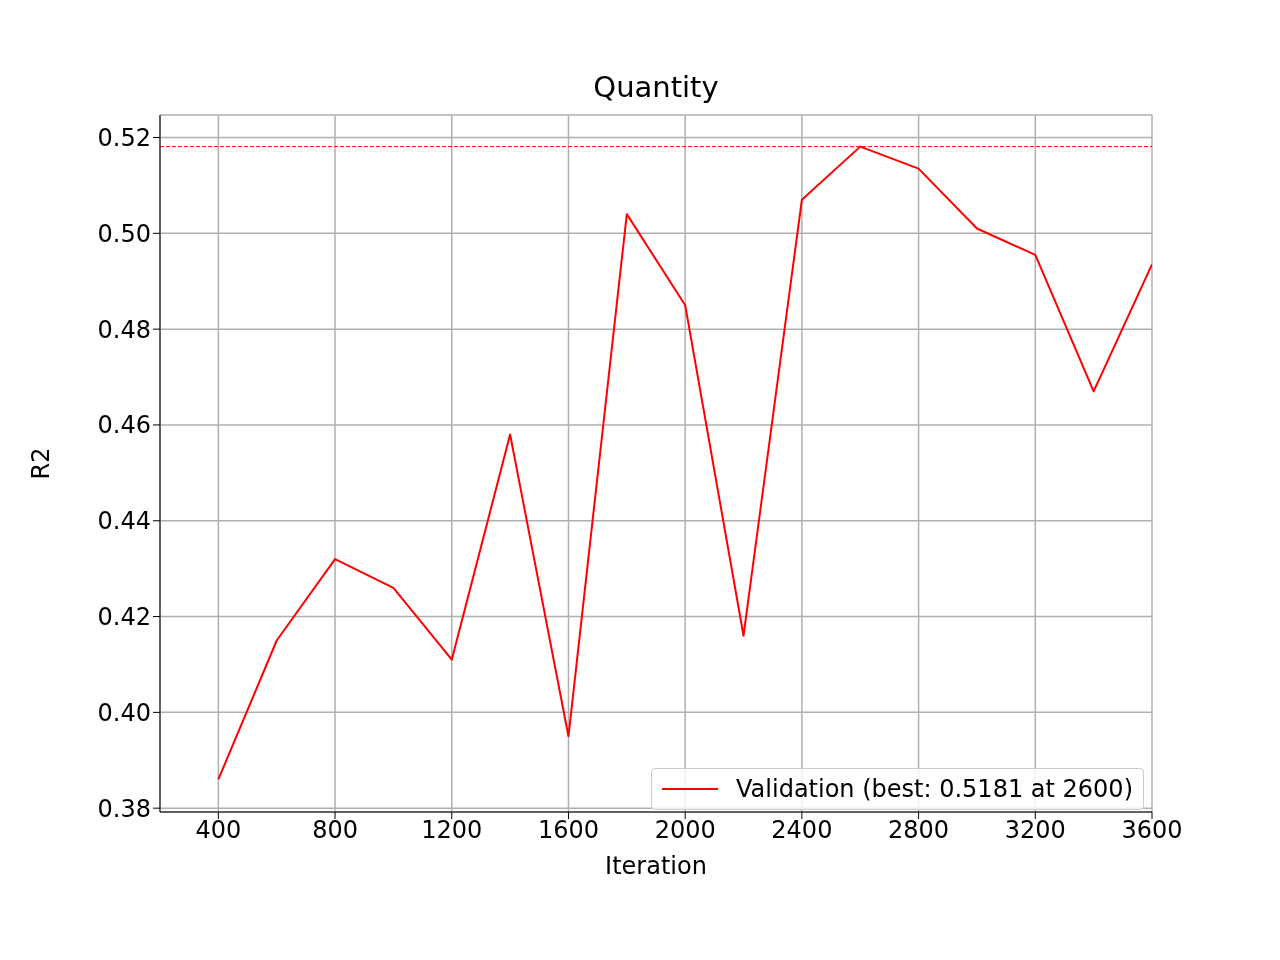 The width and height of the screenshot is (1280, 960). Describe the element at coordinates (656, 866) in the screenshot. I see `x-axis-title: Iteration` at that location.